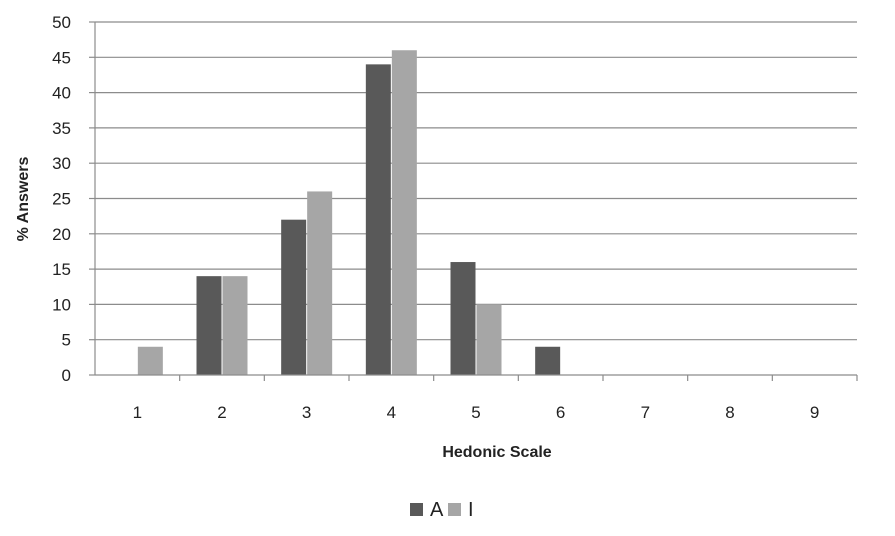 The image size is (895, 536). I want to click on y-tick-labels: 0 5 10 15 20 25 30 35 40 45 50, so click(61, 199).